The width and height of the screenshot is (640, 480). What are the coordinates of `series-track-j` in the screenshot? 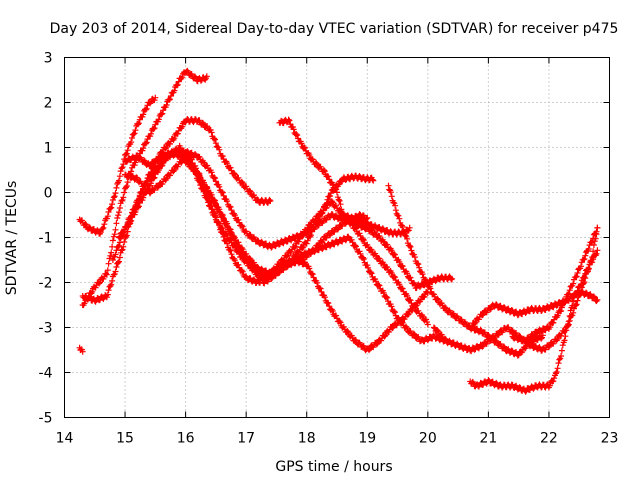 It's located at (319, 220).